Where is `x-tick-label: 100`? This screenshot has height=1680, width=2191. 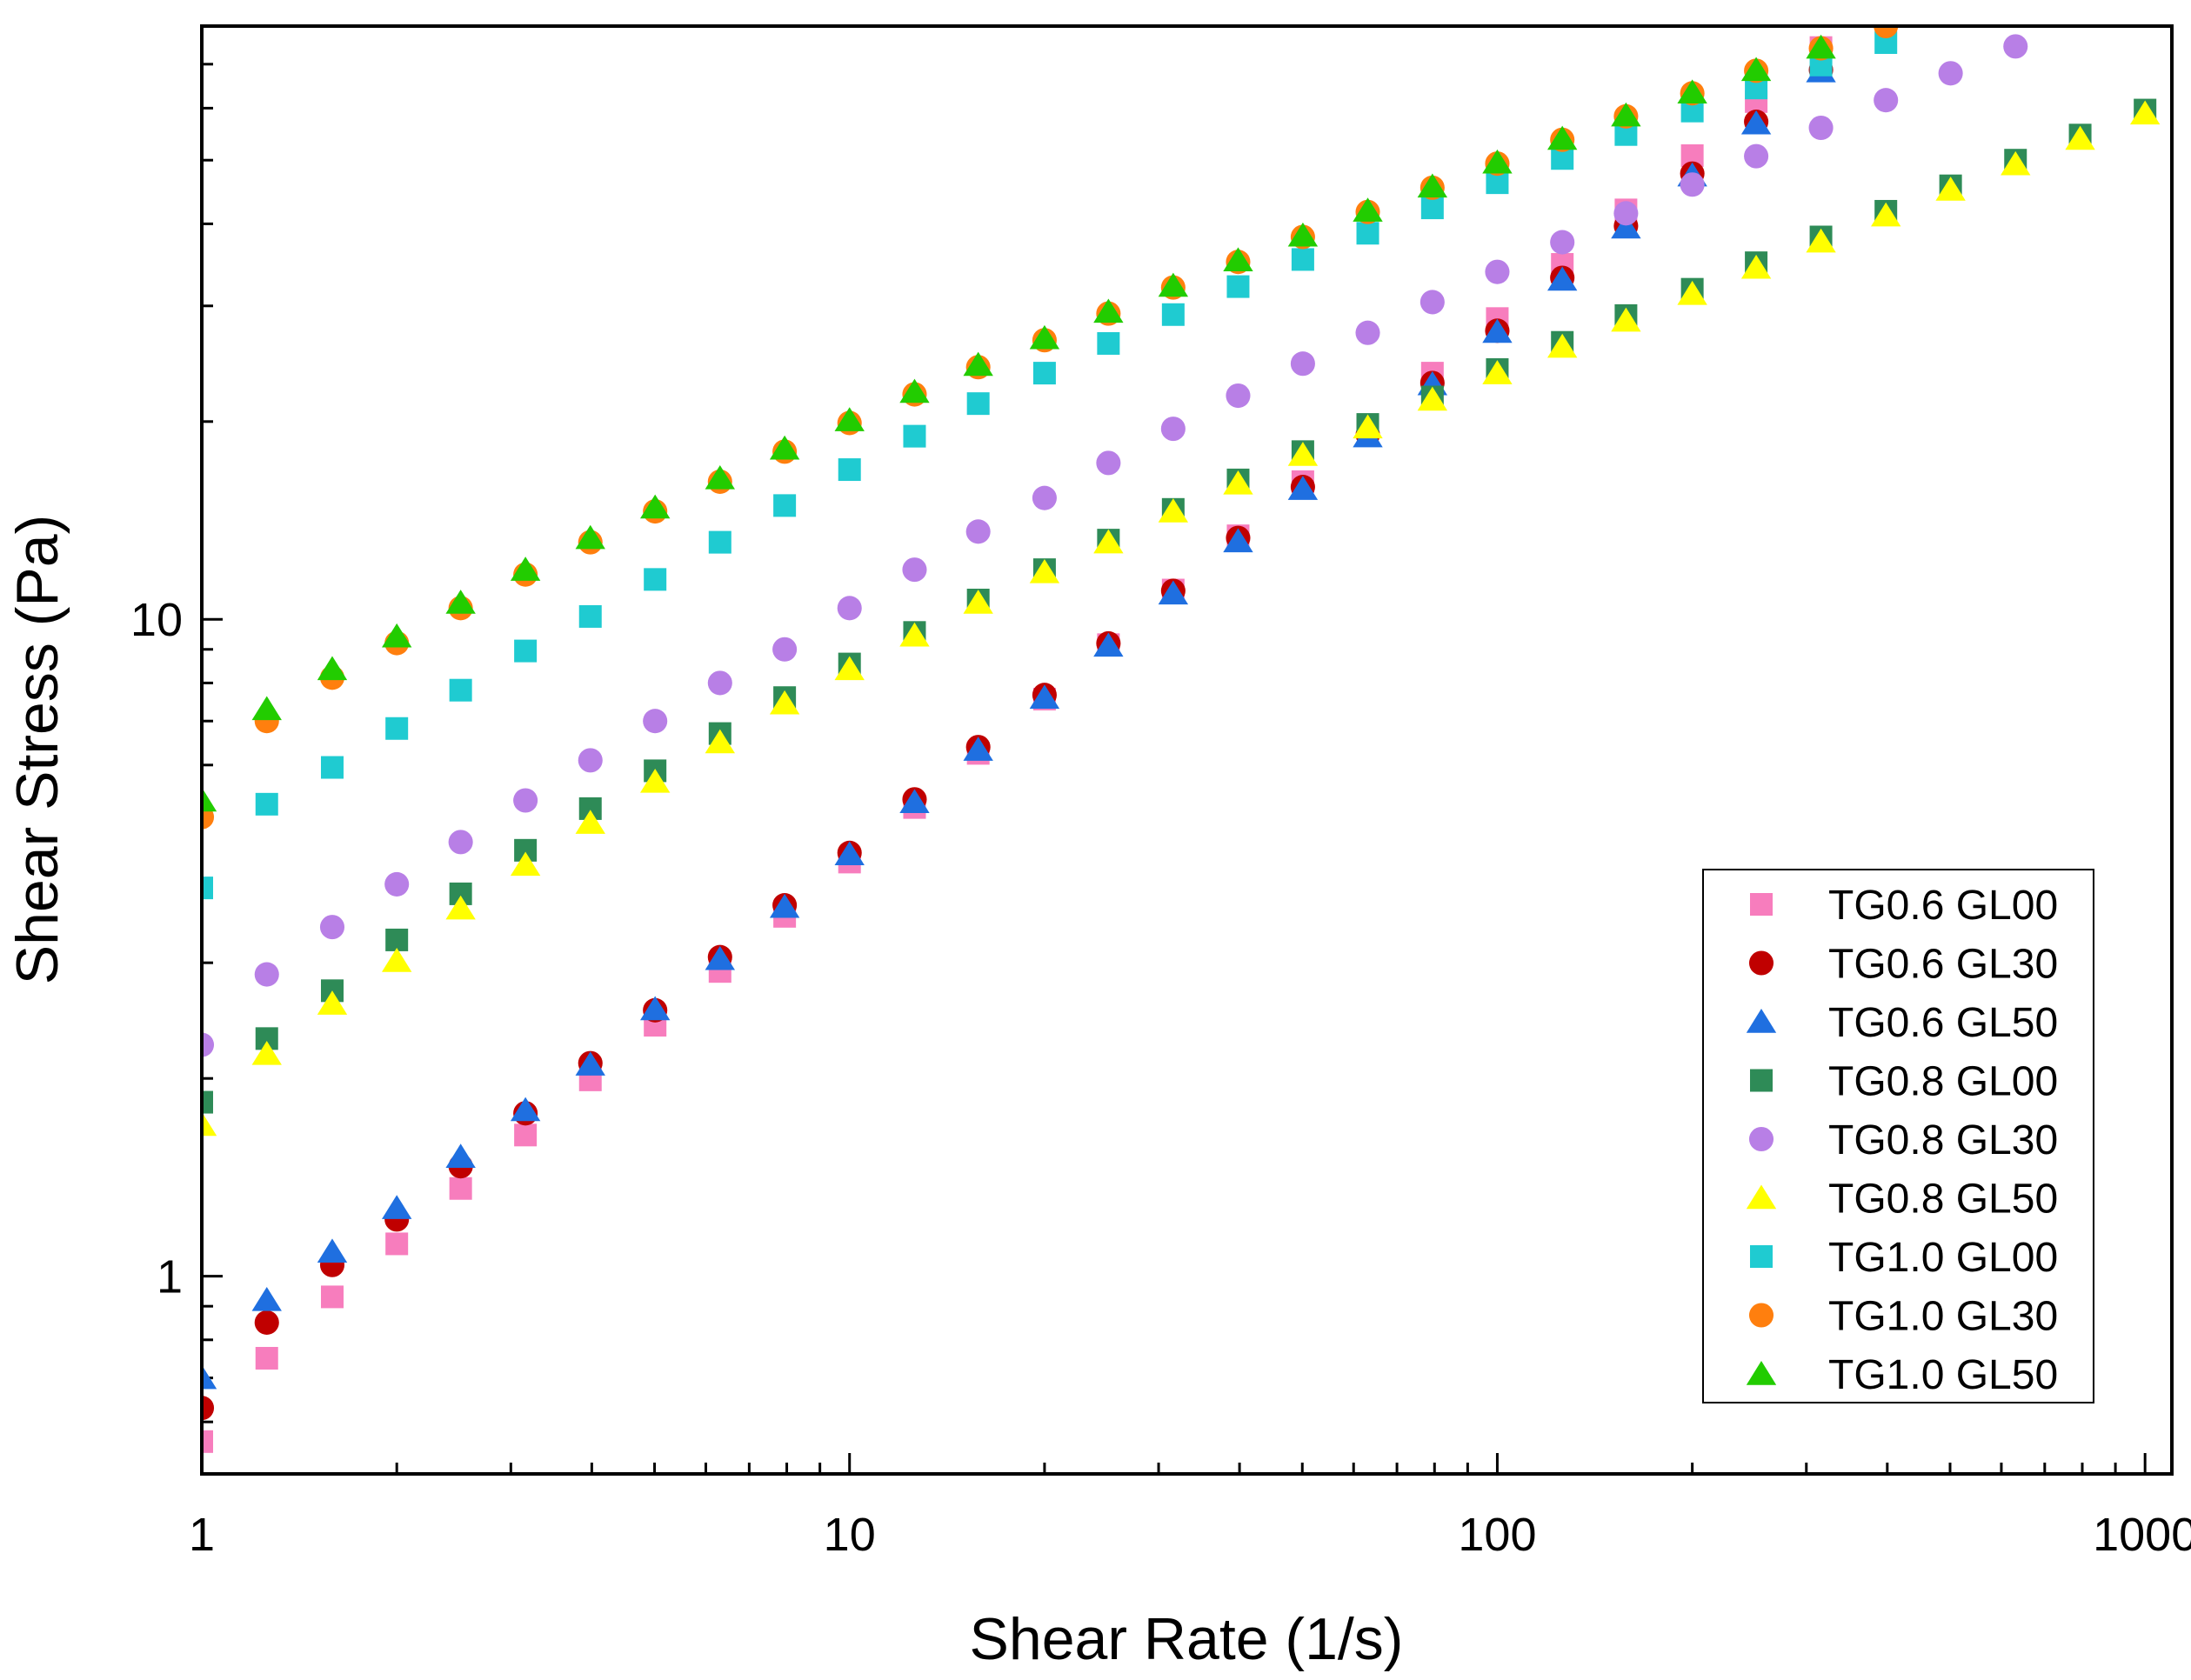
x-tick-label: 100 is located at coordinates (1497, 1535).